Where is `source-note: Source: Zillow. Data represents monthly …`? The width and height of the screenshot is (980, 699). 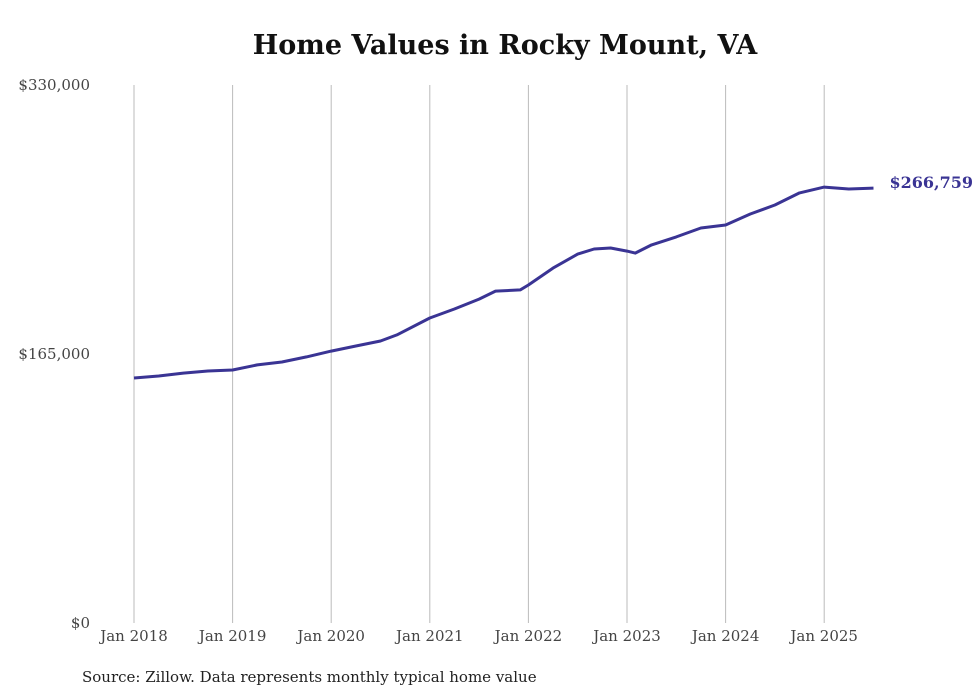
source-note: Source: Zillow. Data represents monthly … is located at coordinates (309, 677).